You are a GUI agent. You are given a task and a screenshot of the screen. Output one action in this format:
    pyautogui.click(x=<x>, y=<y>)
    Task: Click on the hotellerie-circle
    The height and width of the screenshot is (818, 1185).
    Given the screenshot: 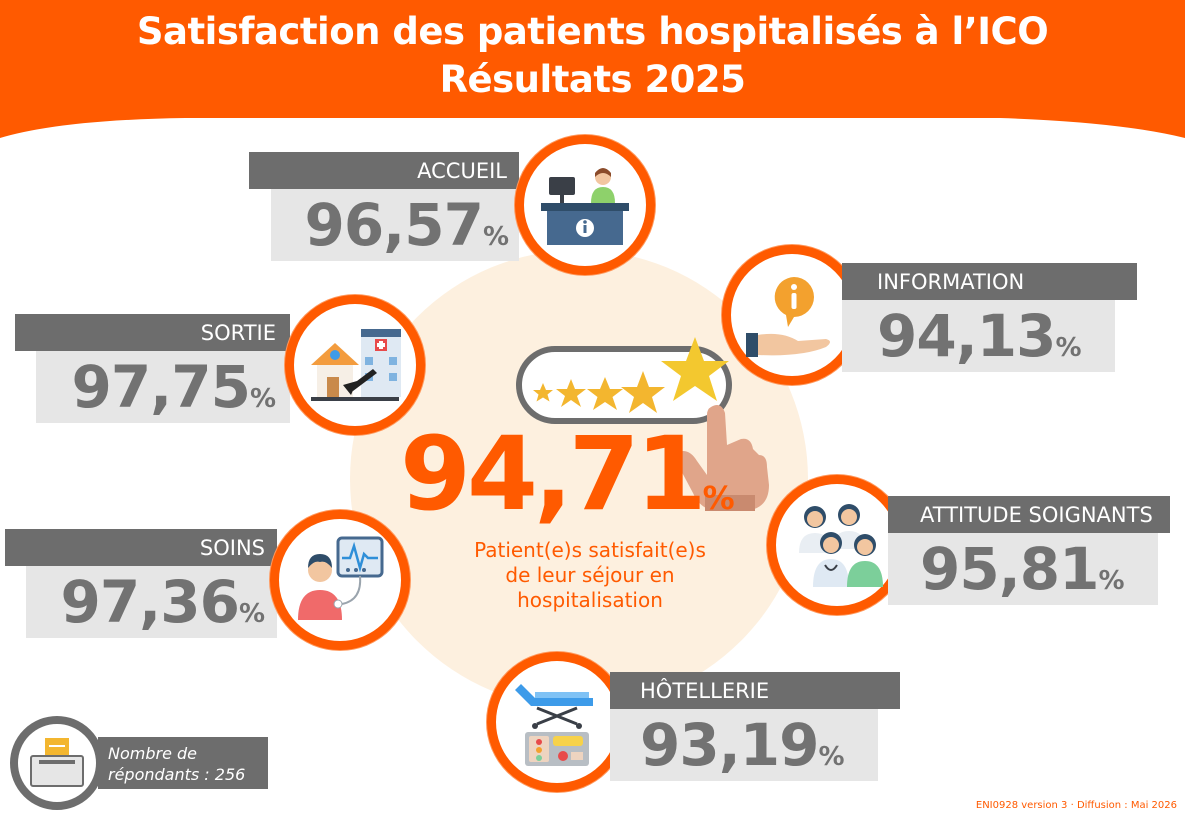 What is the action you would take?
    pyautogui.click(x=557, y=722)
    